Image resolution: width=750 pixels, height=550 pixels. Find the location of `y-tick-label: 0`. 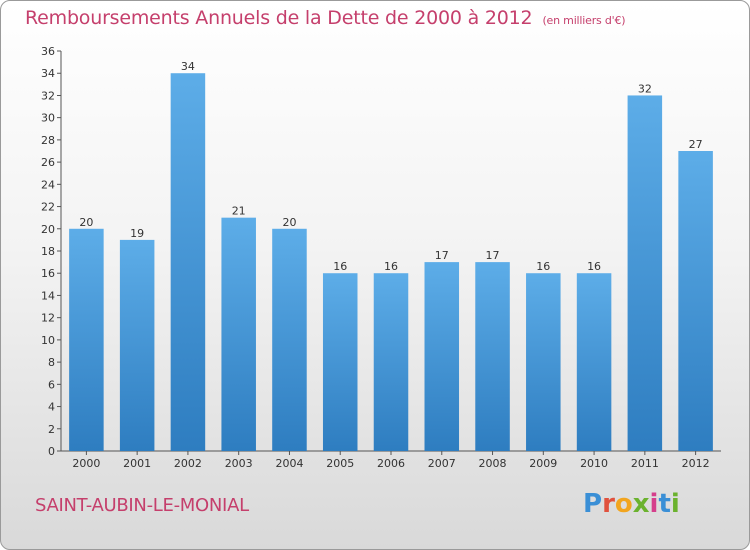

y-tick-label: 0 is located at coordinates (51, 451).